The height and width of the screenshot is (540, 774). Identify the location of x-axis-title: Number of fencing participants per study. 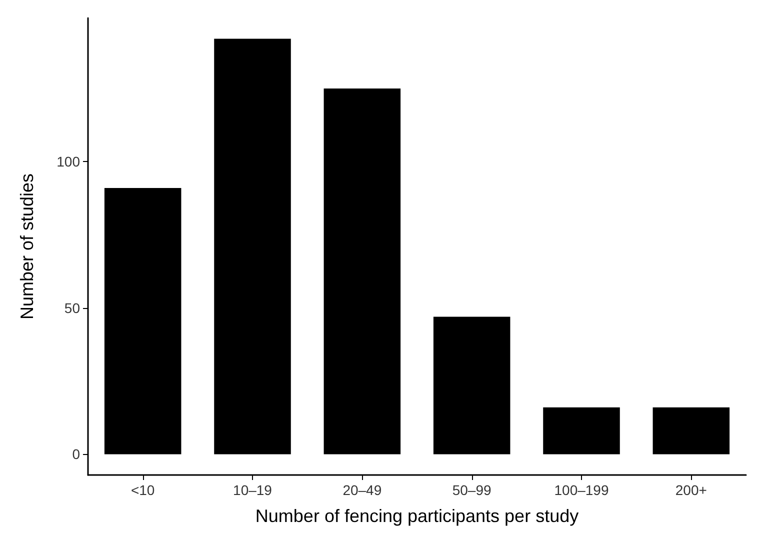
(417, 516).